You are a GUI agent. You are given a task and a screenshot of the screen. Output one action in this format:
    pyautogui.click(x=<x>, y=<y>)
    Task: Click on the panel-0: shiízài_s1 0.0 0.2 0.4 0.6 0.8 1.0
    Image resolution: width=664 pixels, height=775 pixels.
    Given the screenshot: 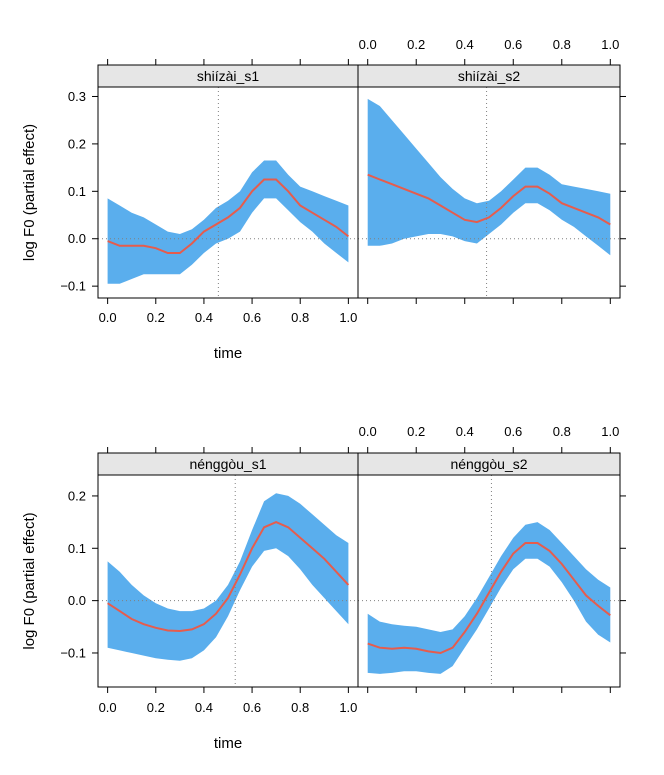 What is the action you would take?
    pyautogui.click(x=228, y=192)
    